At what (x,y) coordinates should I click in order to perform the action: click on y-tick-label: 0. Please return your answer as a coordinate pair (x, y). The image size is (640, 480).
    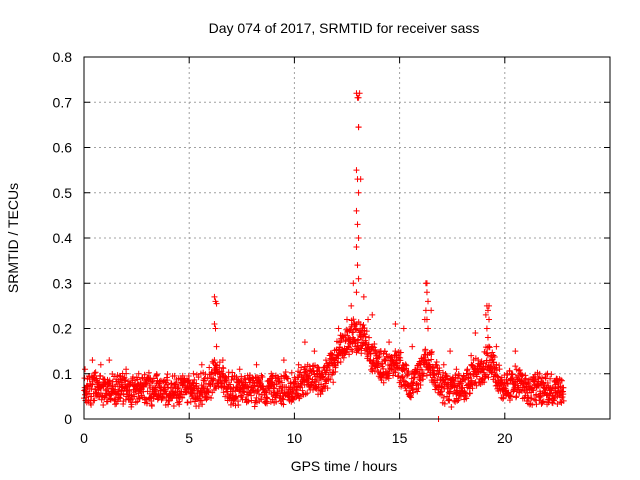
    Looking at the image, I should click on (68, 419).